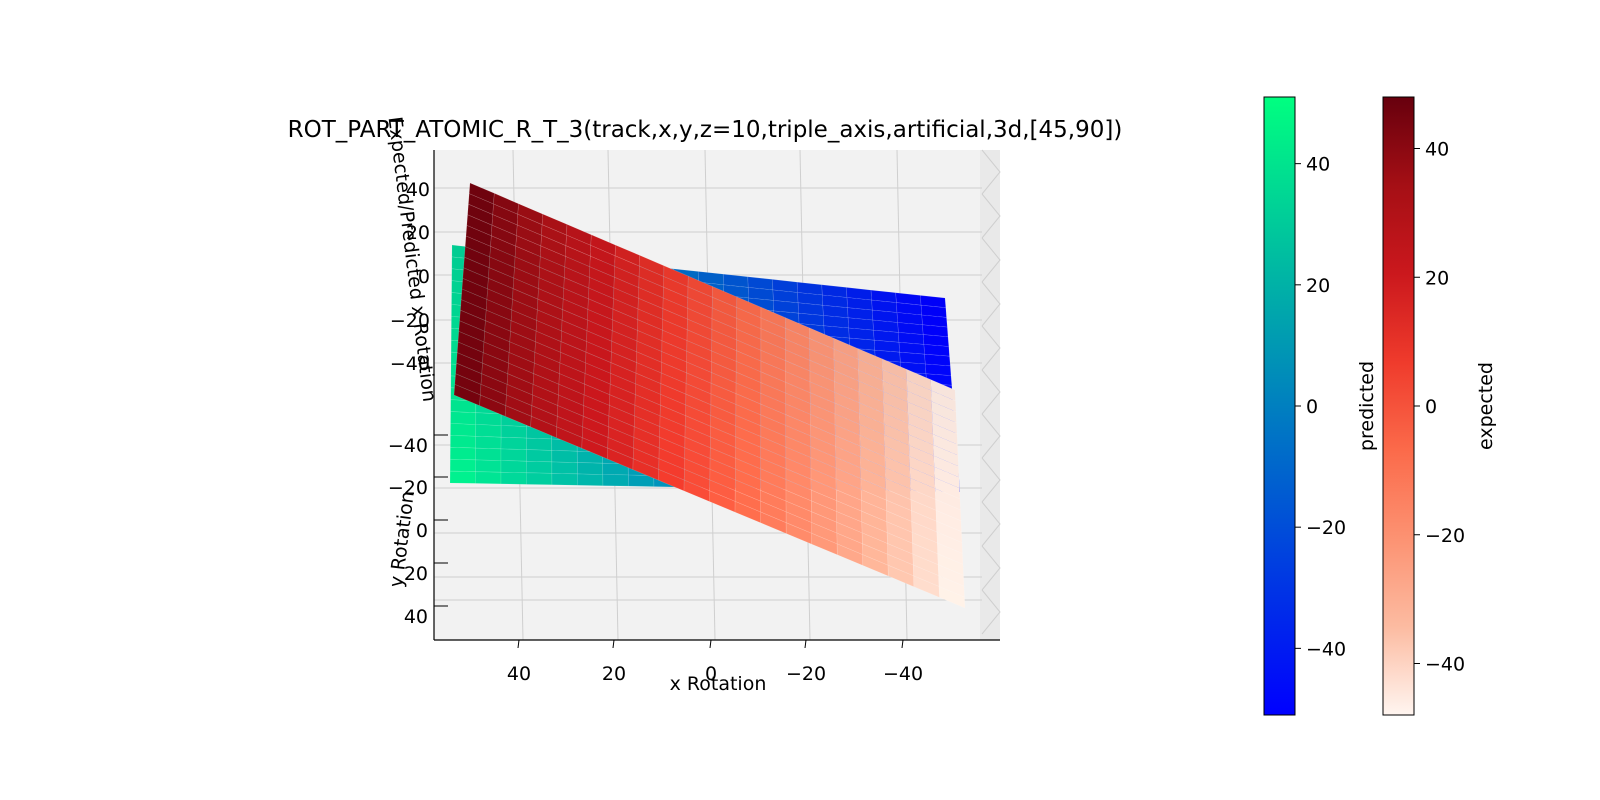  What do you see at coordinates (424, 277) in the screenshot?
I see `z-tick-label: 0` at bounding box center [424, 277].